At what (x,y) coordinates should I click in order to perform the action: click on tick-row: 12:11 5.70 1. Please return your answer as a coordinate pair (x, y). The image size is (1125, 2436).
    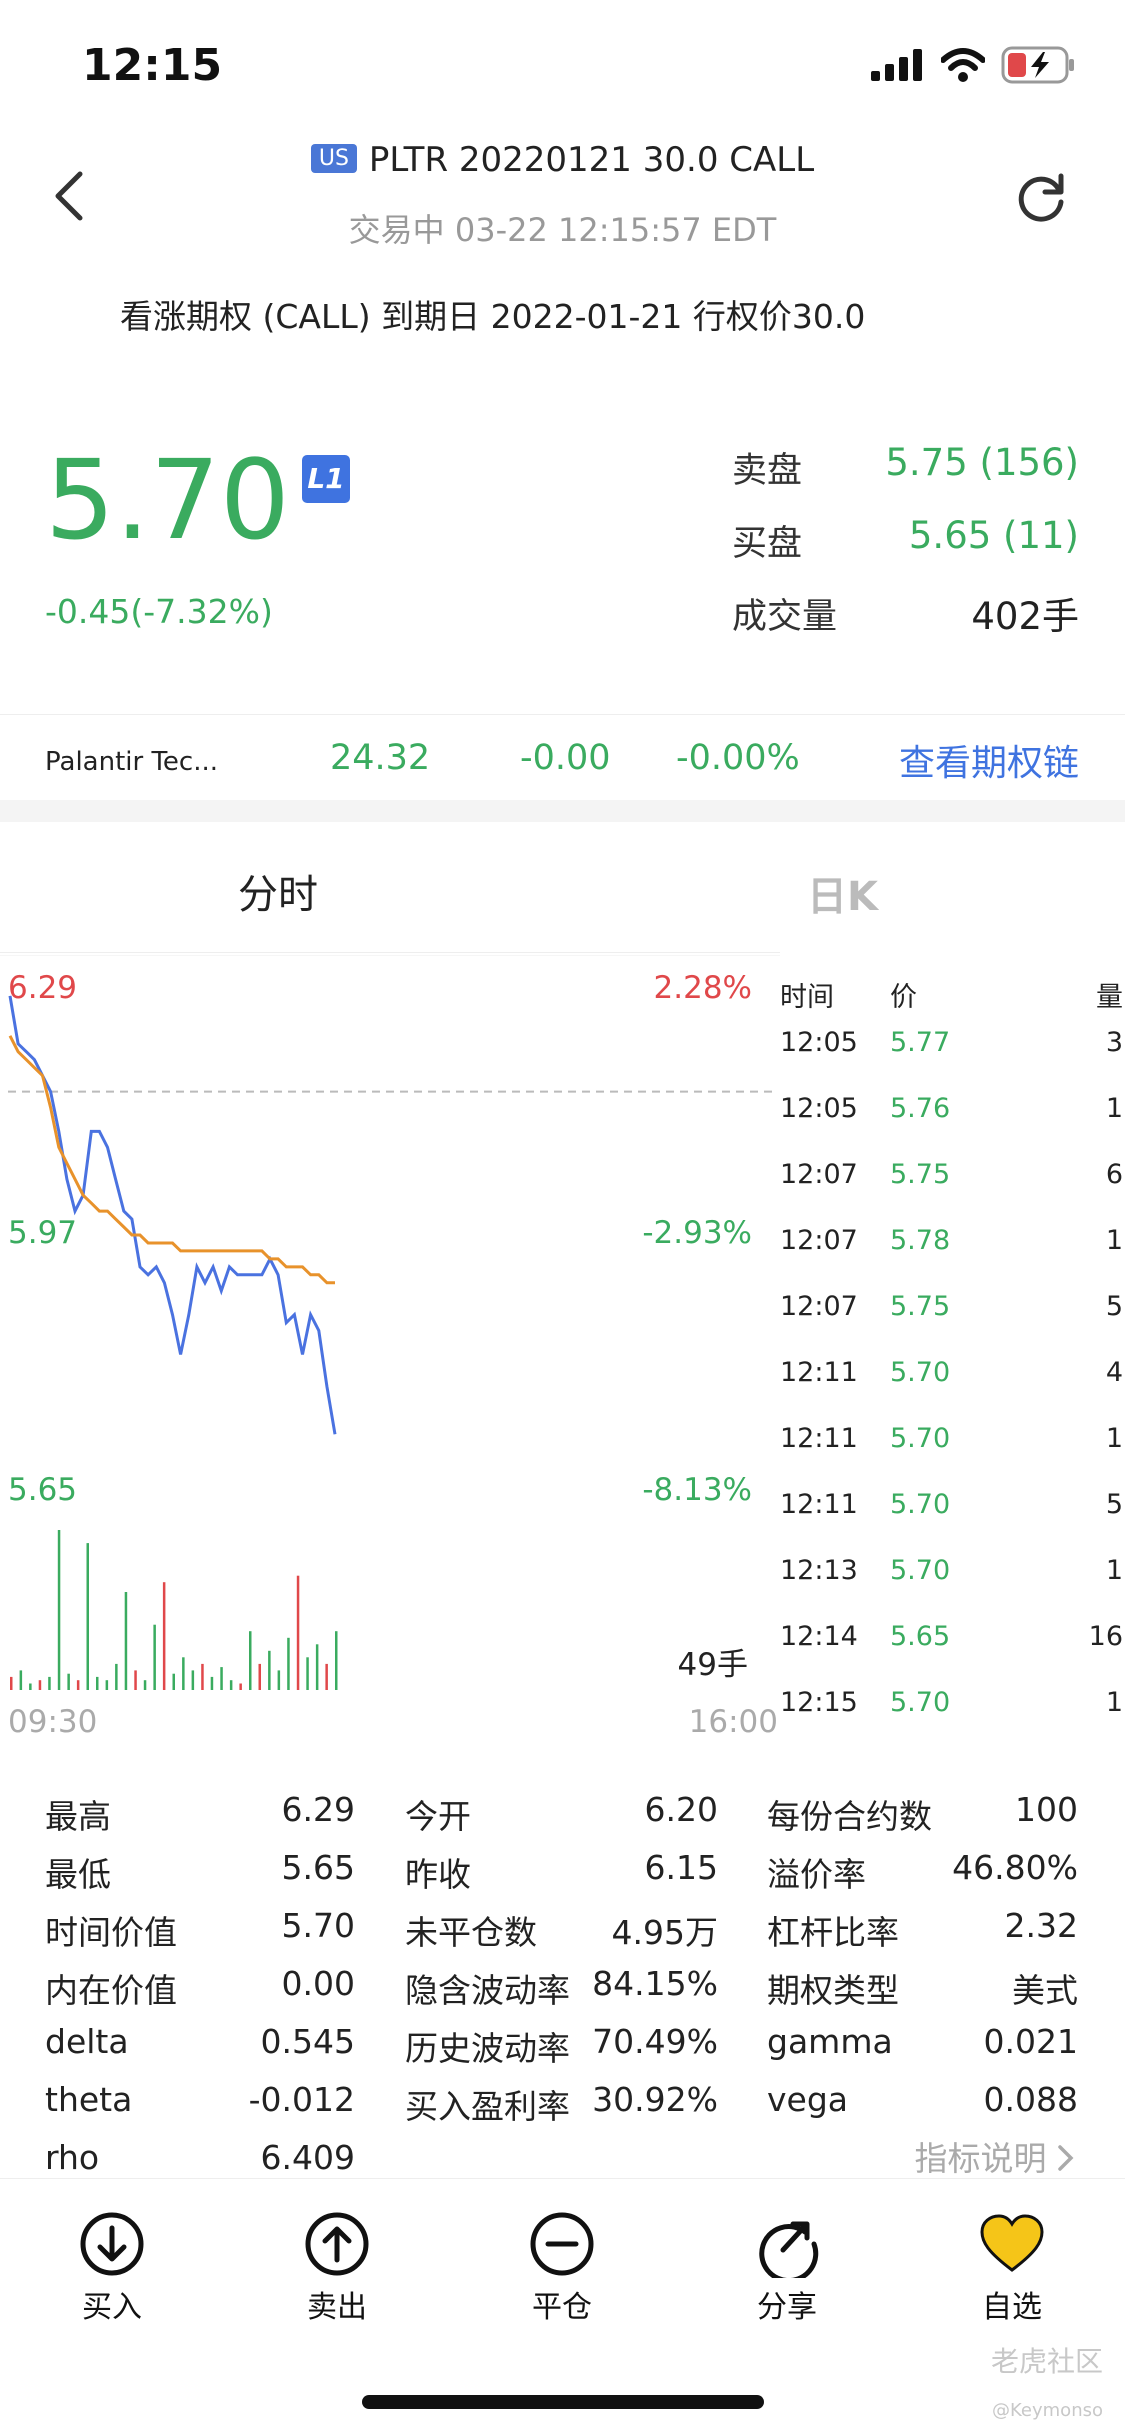
    Looking at the image, I should click on (952, 1446).